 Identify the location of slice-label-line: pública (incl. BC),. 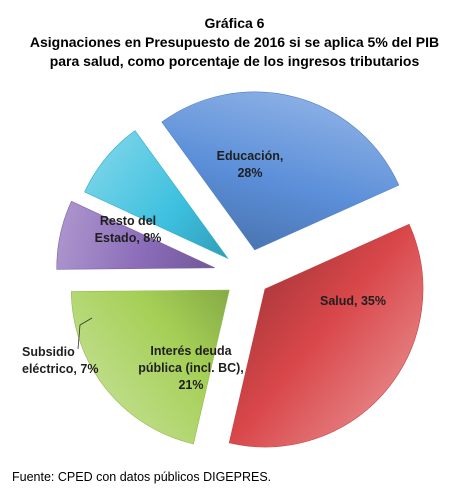
(191, 368).